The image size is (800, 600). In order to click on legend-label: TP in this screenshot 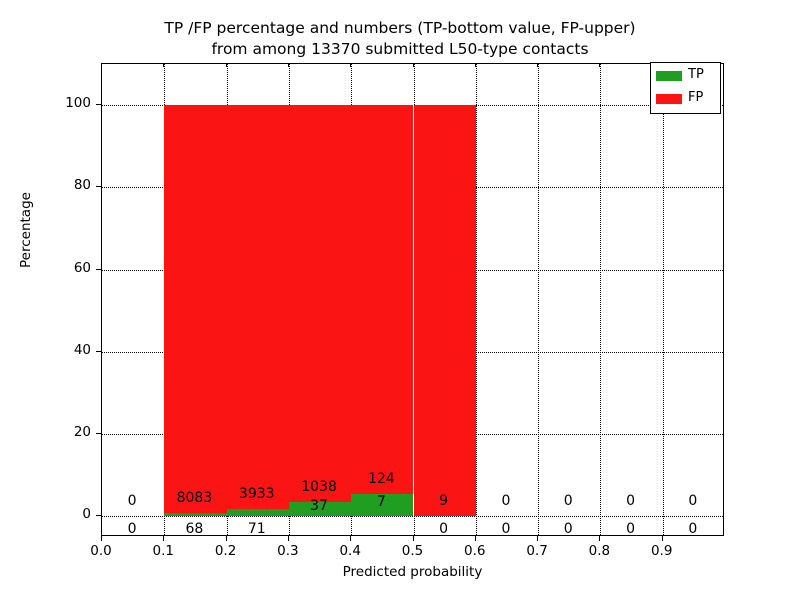, I will do `click(696, 74)`.